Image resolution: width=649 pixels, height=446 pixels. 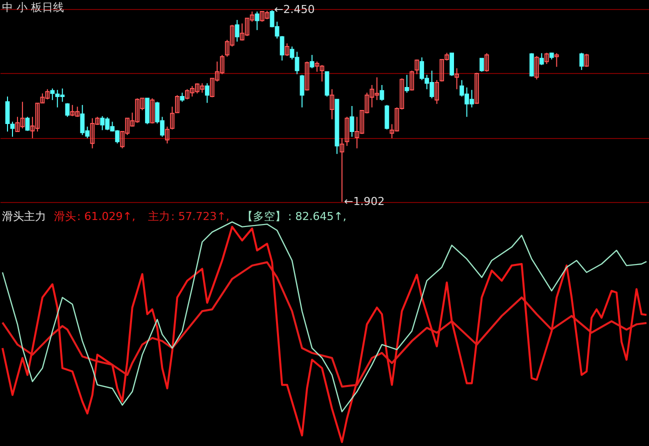 I want to click on annotation: ←2.450, so click(x=294, y=9).